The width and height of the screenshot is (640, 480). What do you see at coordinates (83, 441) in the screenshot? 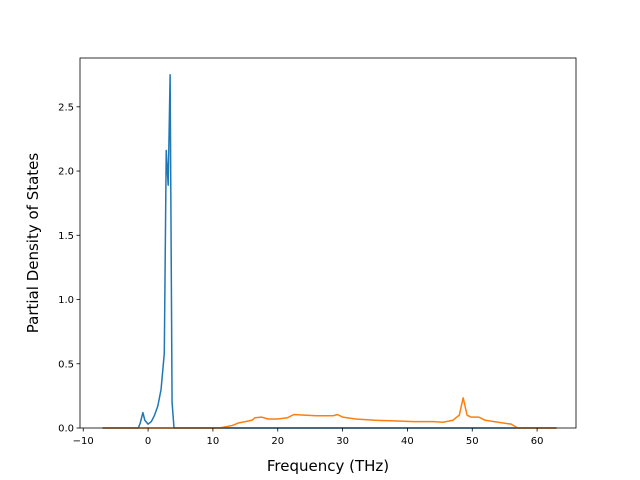
I see `x-tick-label: −10` at bounding box center [83, 441].